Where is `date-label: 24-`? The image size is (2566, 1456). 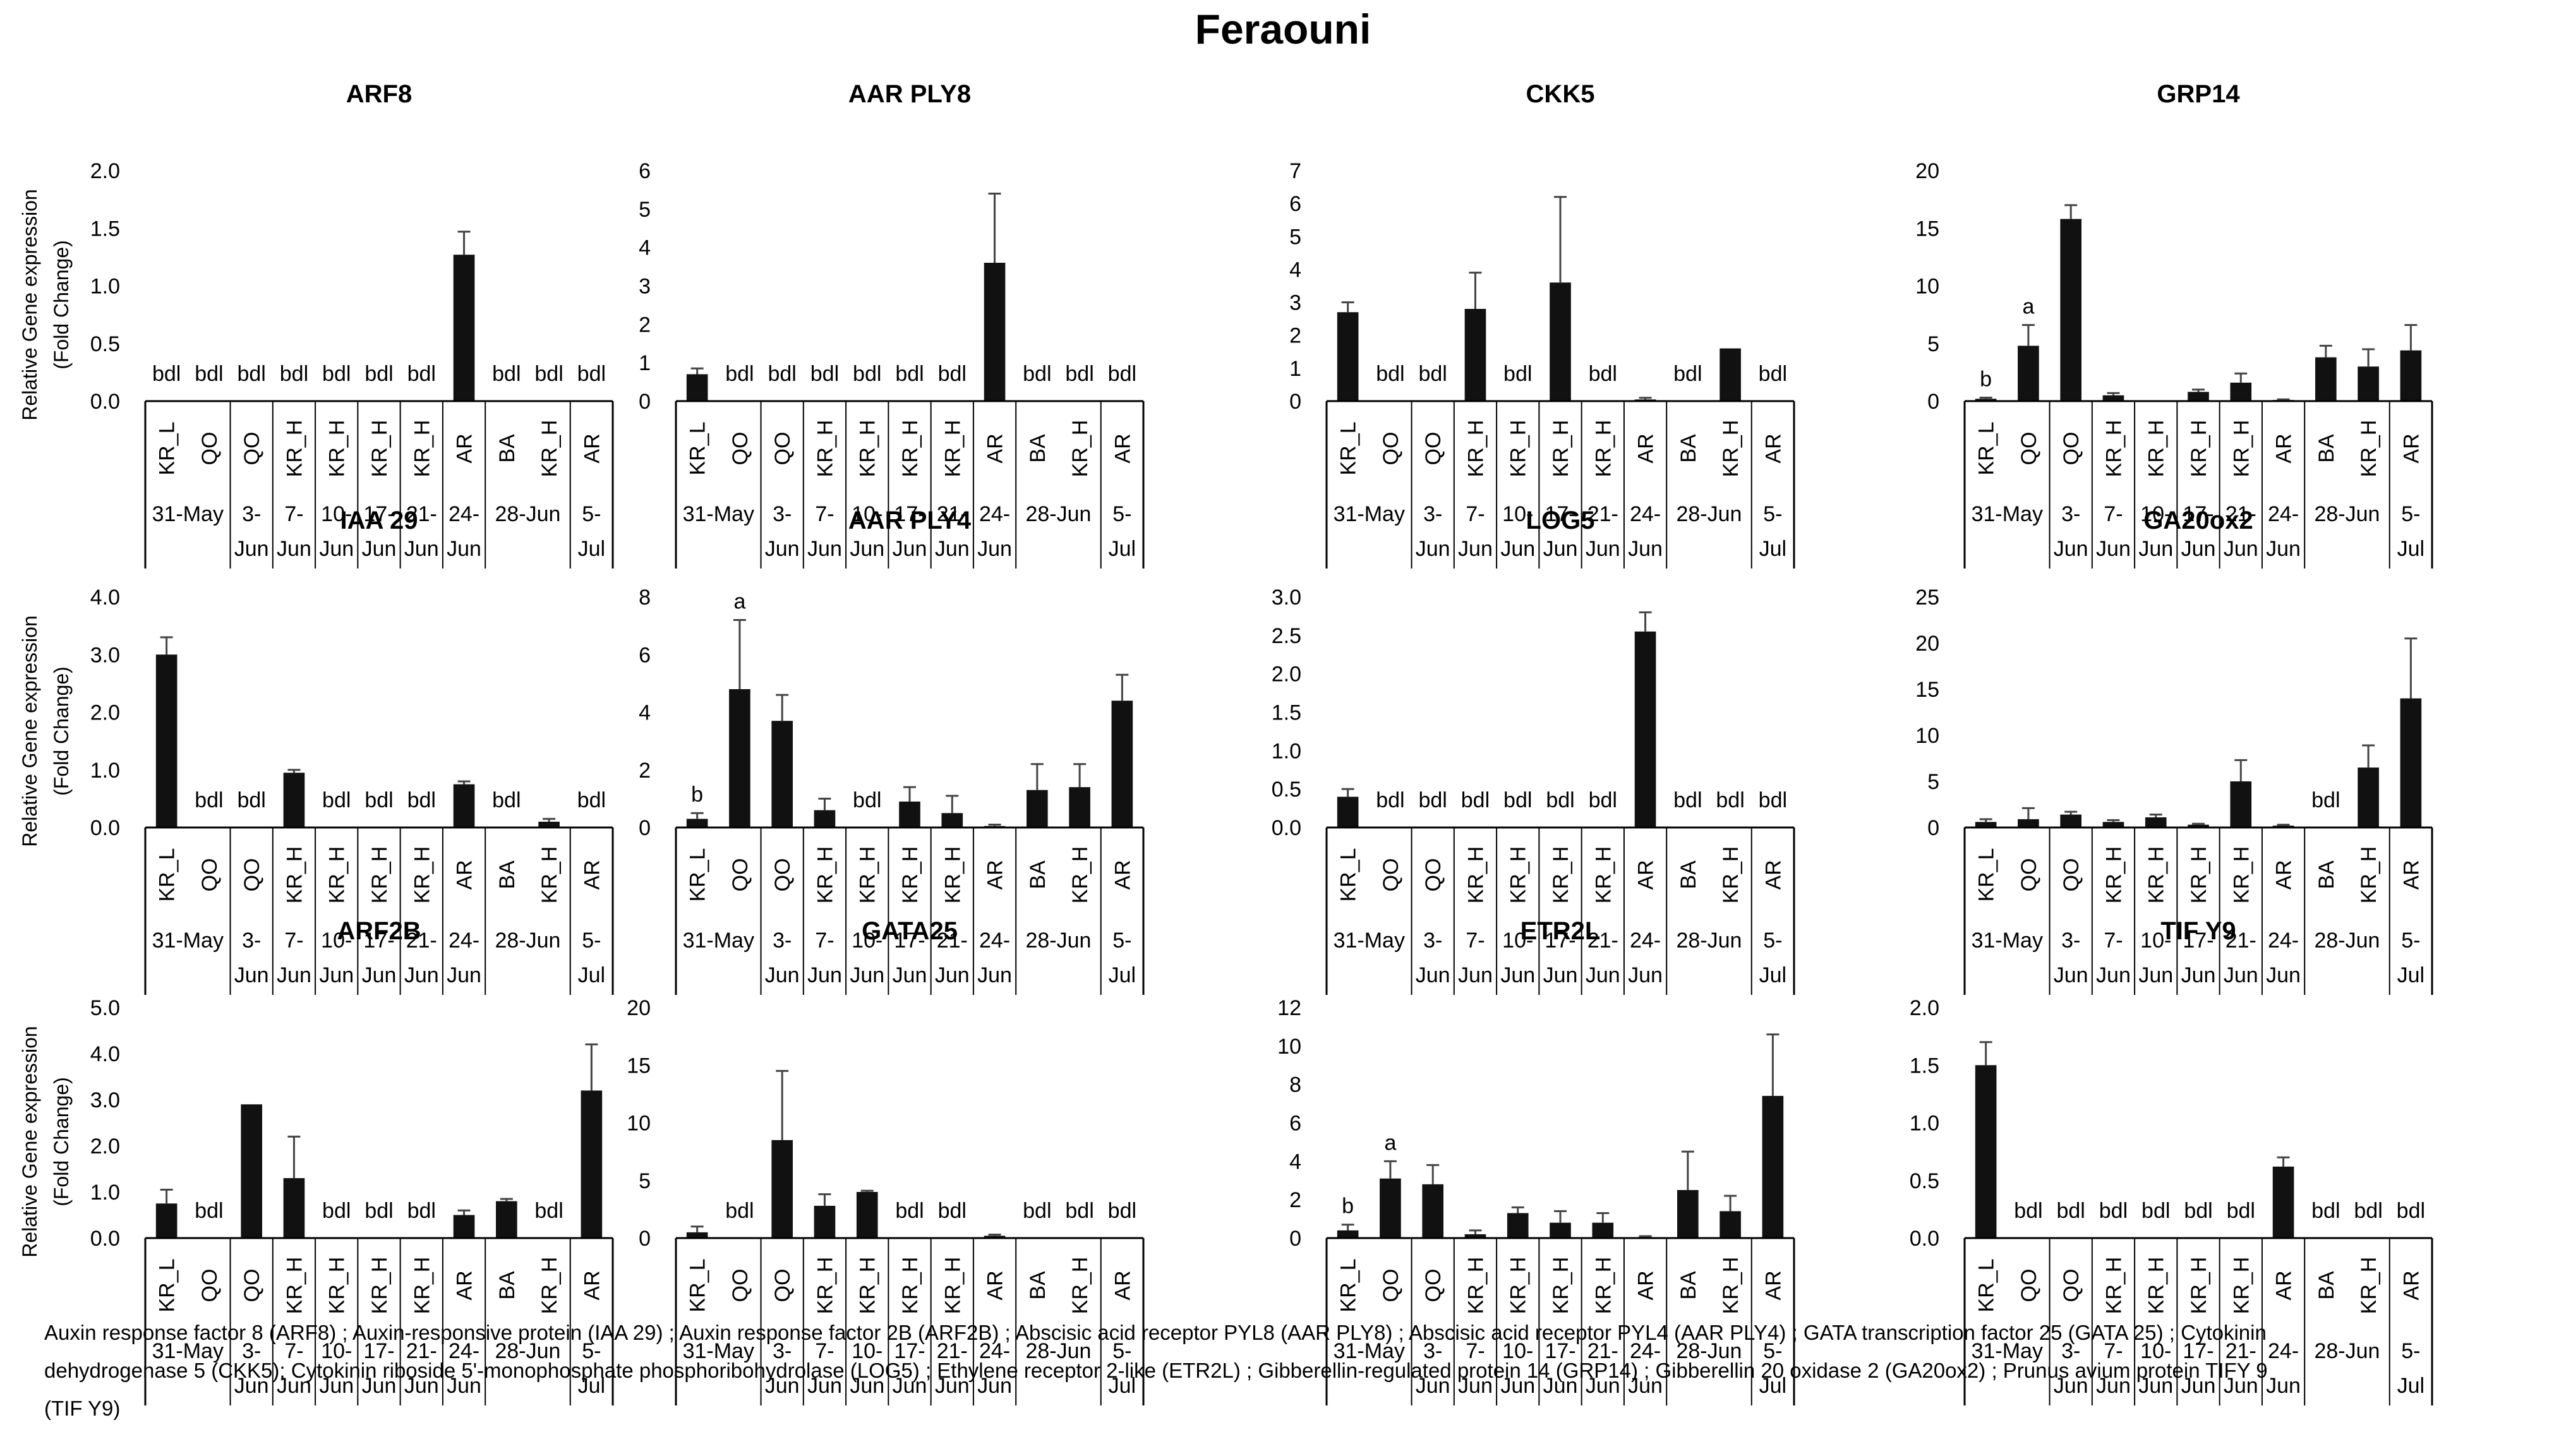 date-label: 24- is located at coordinates (1645, 514).